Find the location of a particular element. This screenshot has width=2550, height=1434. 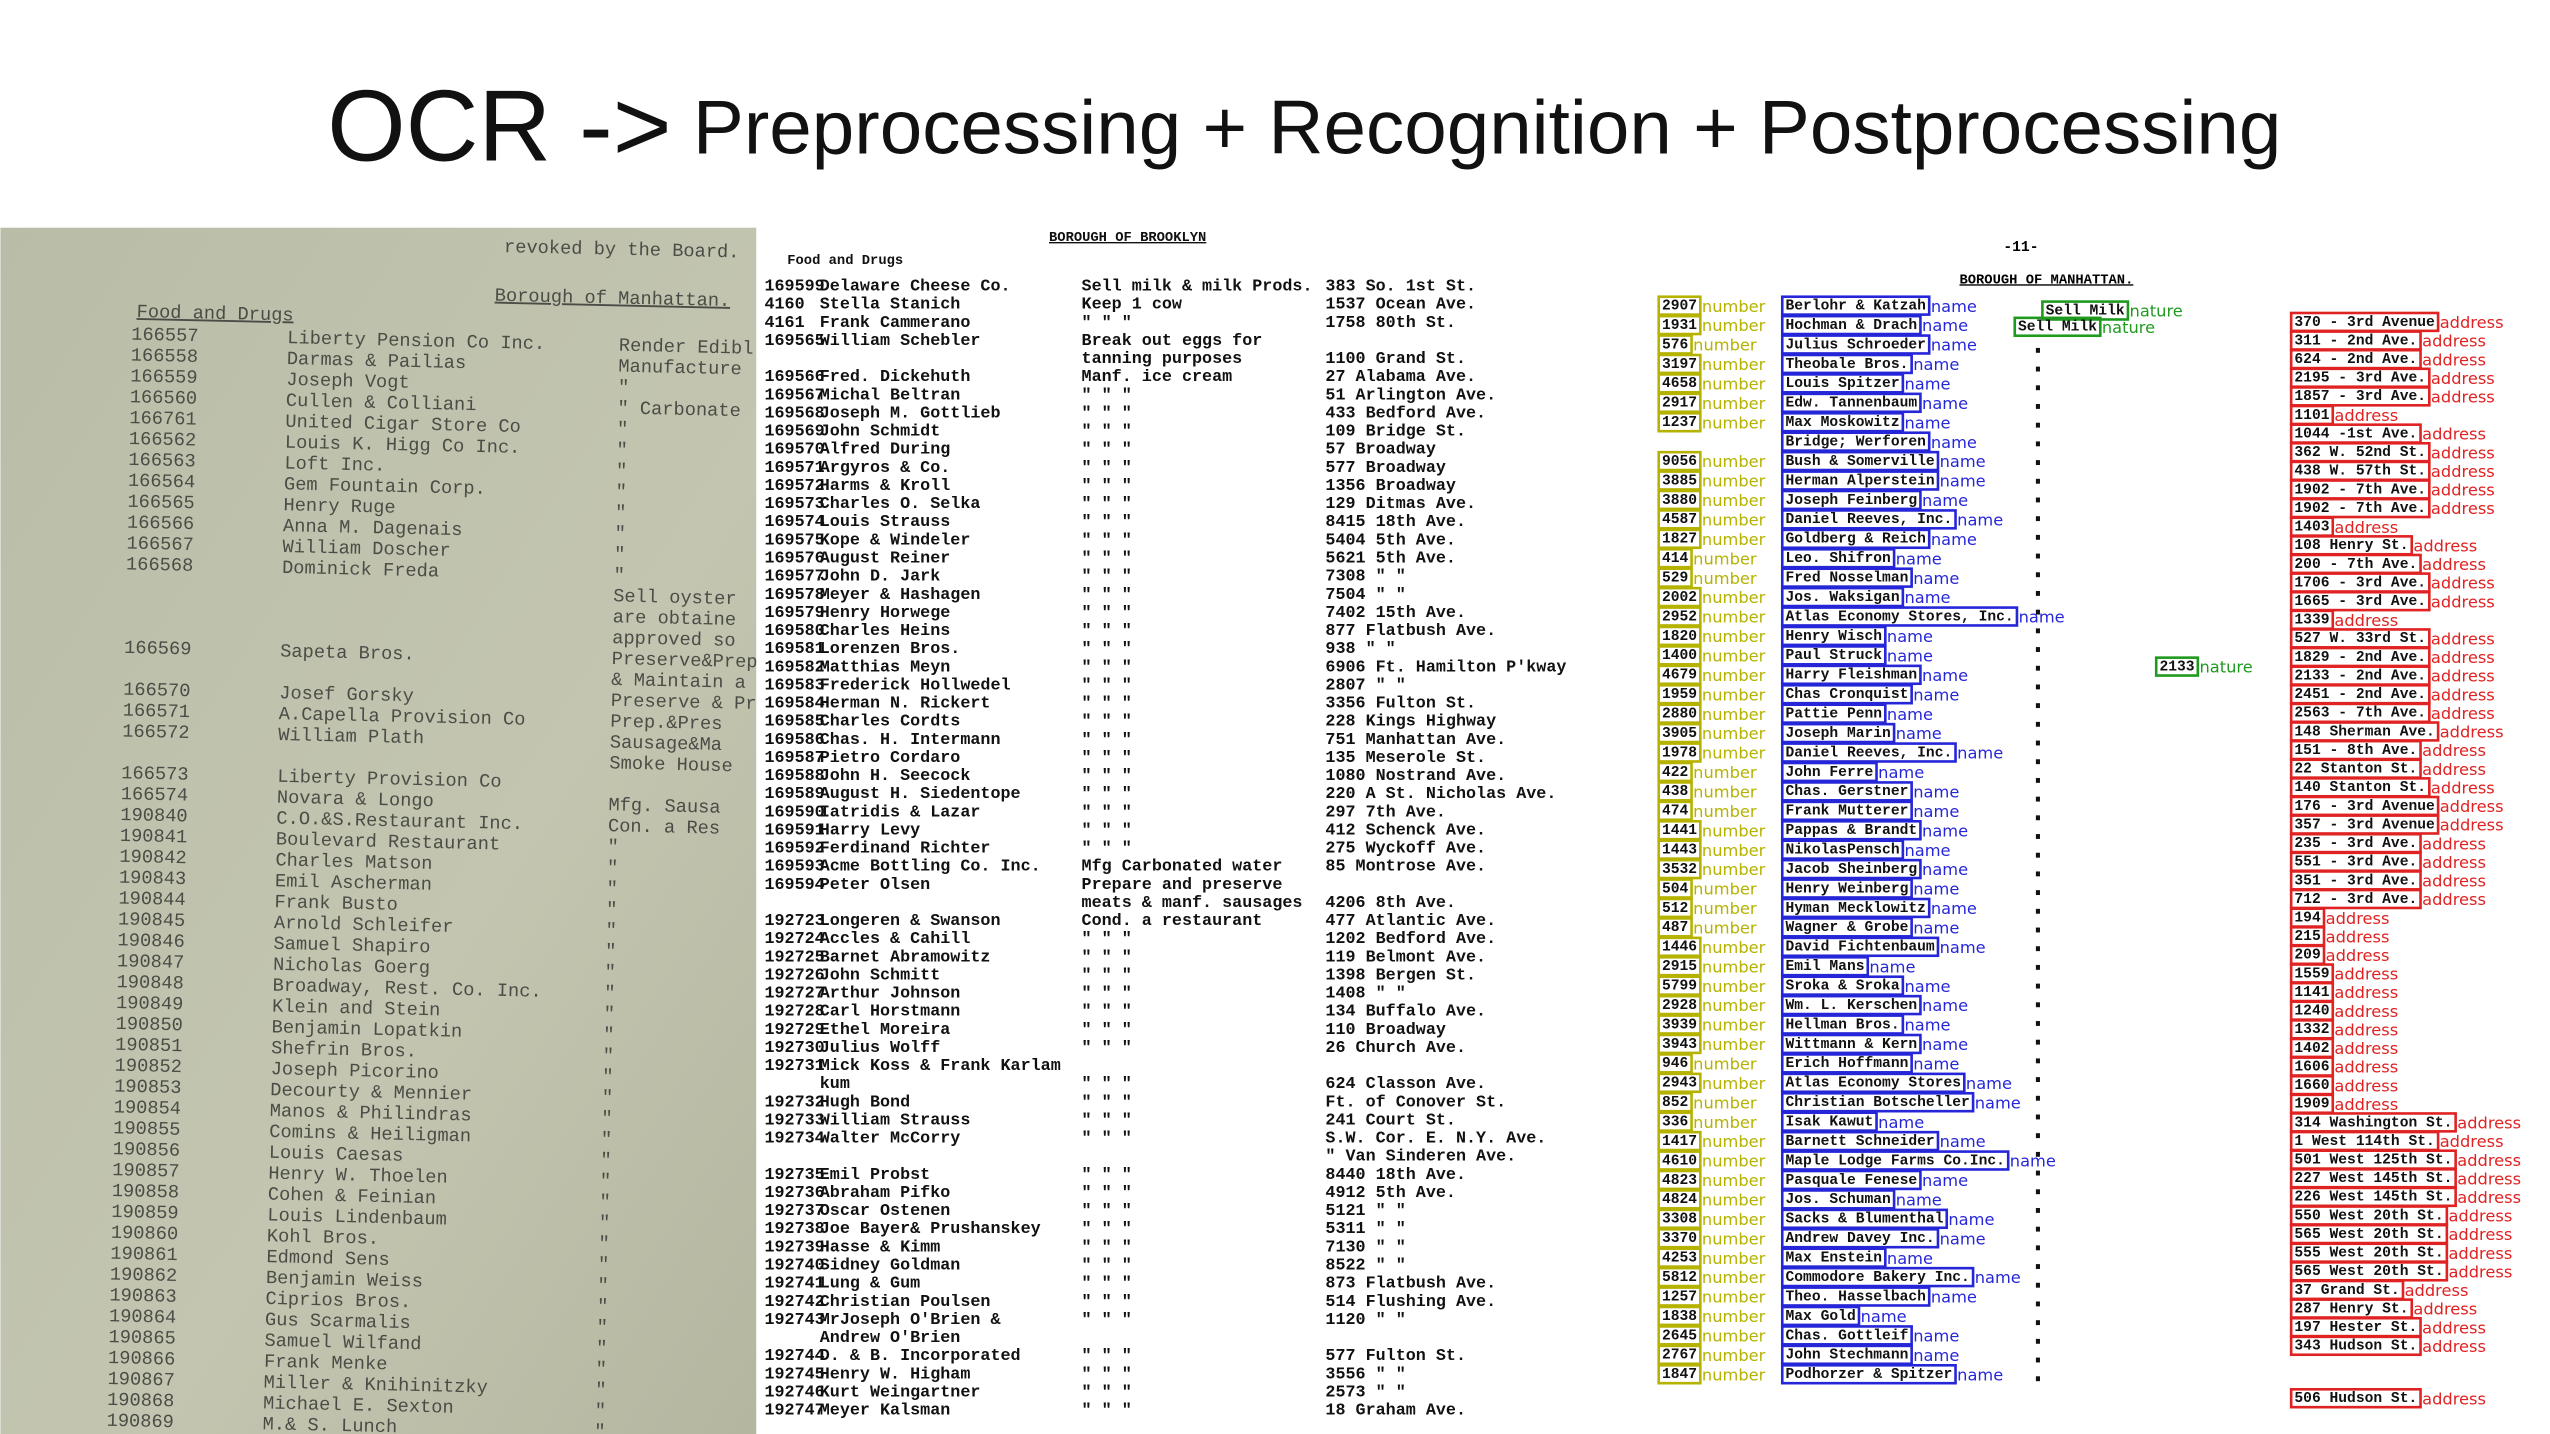

record-name: Josef Gorsky is located at coordinates (346, 694).